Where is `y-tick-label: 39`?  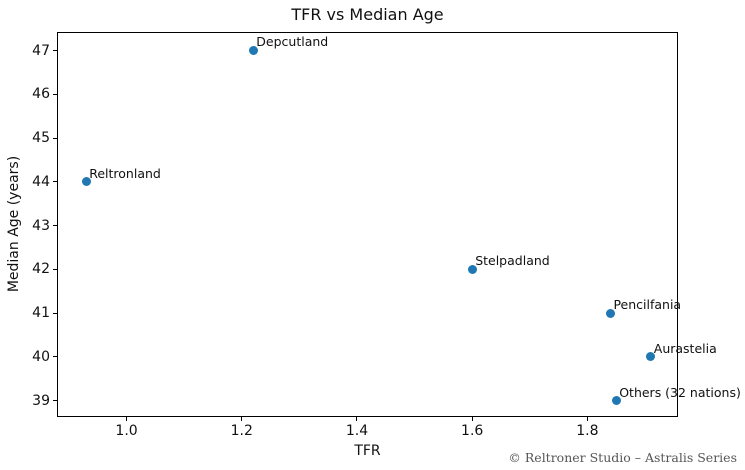
y-tick-label: 39 is located at coordinates (41, 400).